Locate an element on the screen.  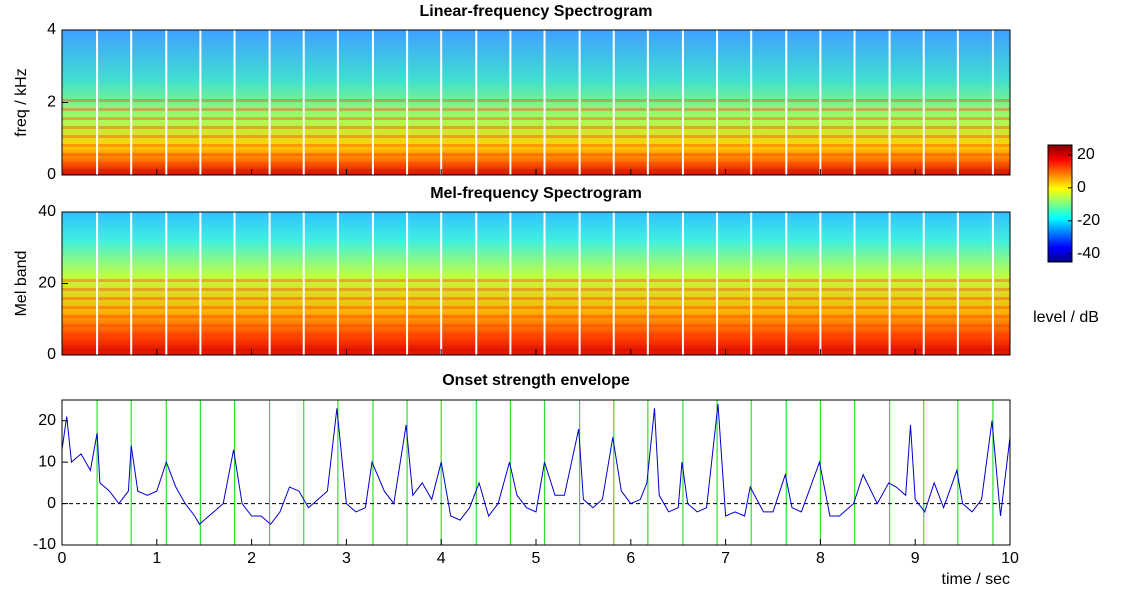
x-tick-label: 6 is located at coordinates (630, 558).